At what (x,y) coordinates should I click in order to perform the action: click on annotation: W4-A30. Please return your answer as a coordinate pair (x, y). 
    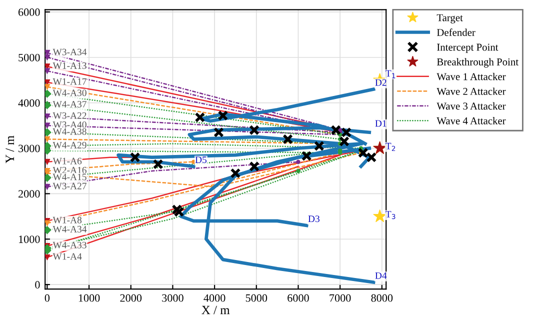
    Looking at the image, I should click on (69, 93).